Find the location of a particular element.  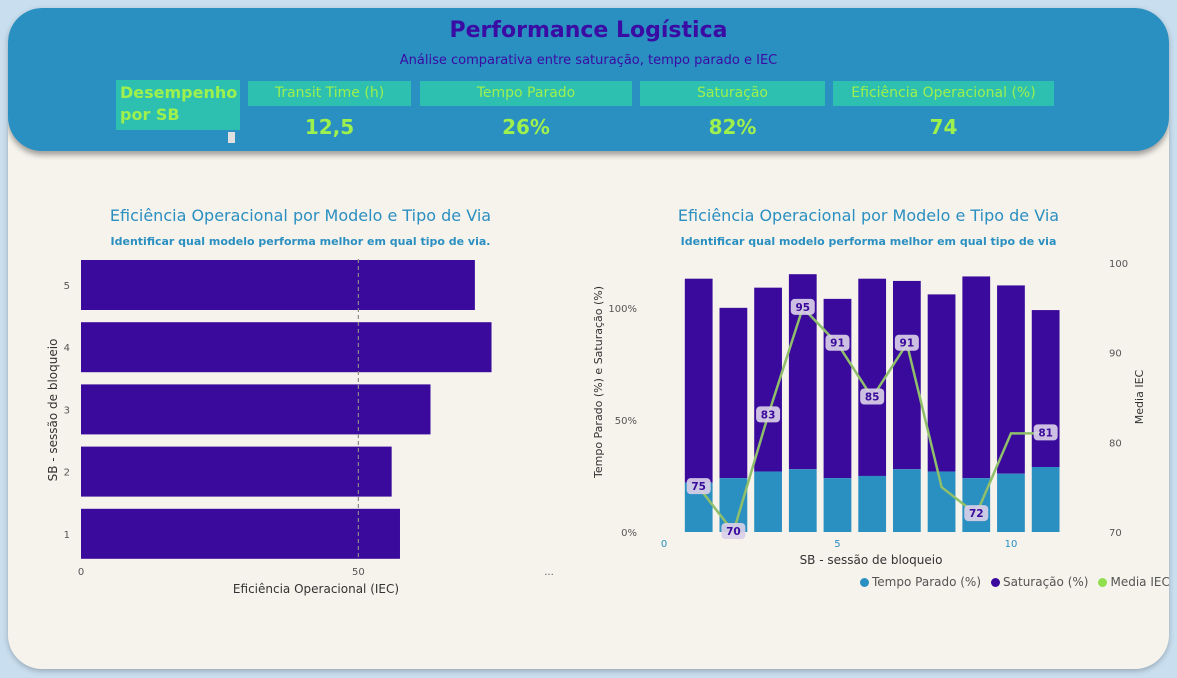

data-label-media-iec: 81 is located at coordinates (1045, 433).